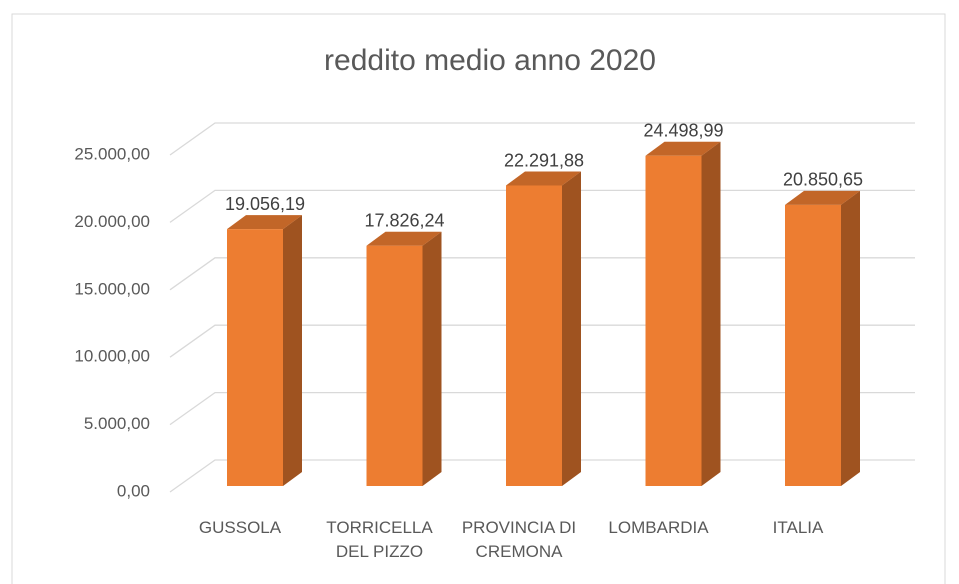 The height and width of the screenshot is (584, 959). What do you see at coordinates (240, 527) in the screenshot?
I see `x-tick-label: GUSSOLA` at bounding box center [240, 527].